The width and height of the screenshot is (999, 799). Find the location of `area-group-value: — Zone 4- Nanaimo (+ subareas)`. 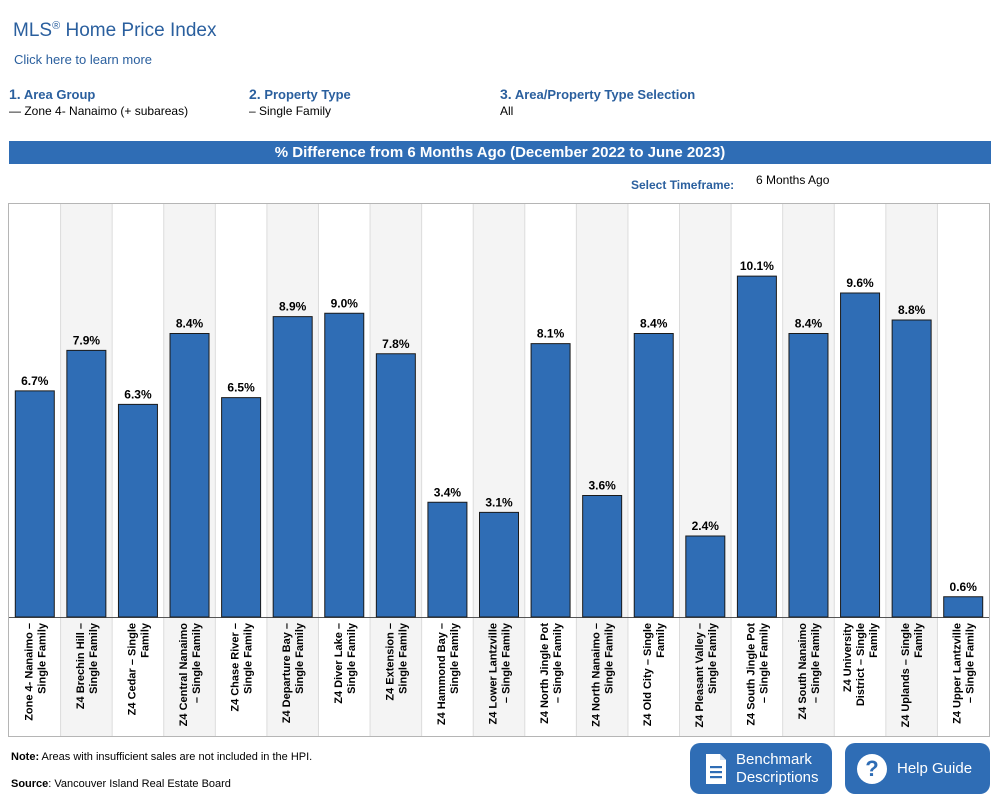

area-group-value: — Zone 4- Nanaimo (+ subareas) is located at coordinates (99, 111).